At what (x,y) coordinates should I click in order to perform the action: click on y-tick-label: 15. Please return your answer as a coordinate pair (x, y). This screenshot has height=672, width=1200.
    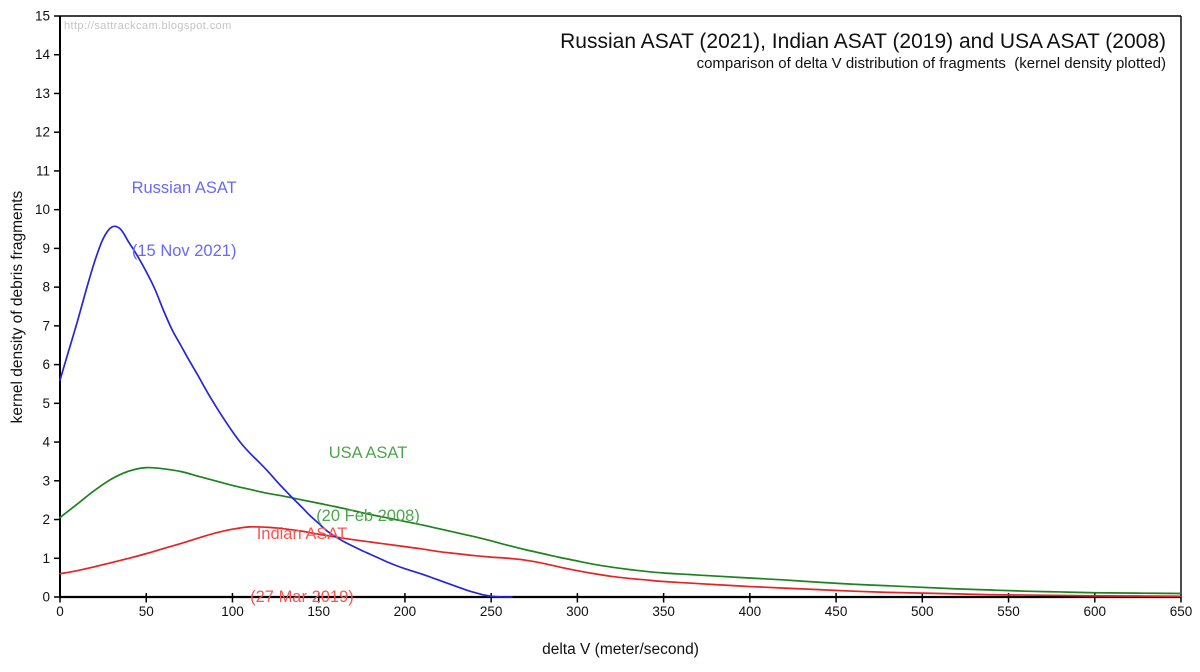
    Looking at the image, I should click on (42, 16).